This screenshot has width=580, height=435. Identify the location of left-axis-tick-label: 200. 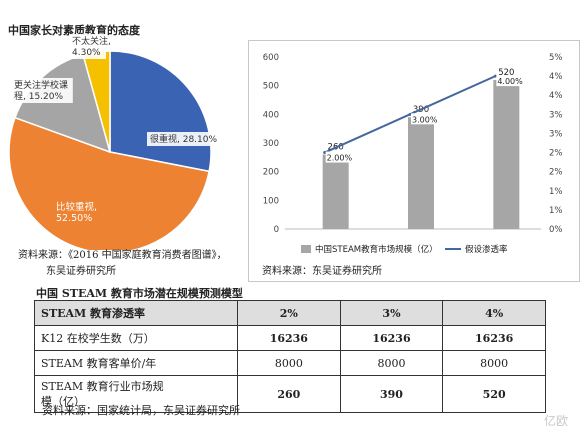
(271, 173).